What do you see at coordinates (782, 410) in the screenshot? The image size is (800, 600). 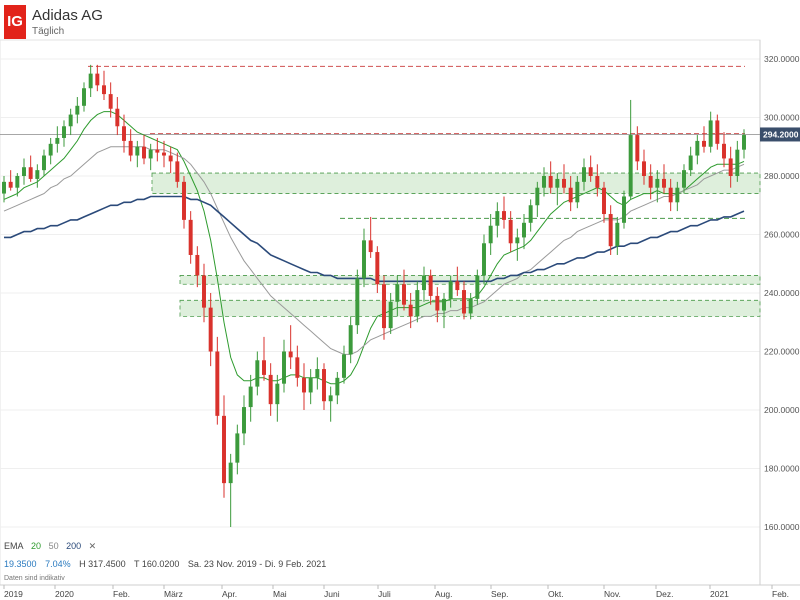 I see `y-tick-label: 200.0000` at bounding box center [782, 410].